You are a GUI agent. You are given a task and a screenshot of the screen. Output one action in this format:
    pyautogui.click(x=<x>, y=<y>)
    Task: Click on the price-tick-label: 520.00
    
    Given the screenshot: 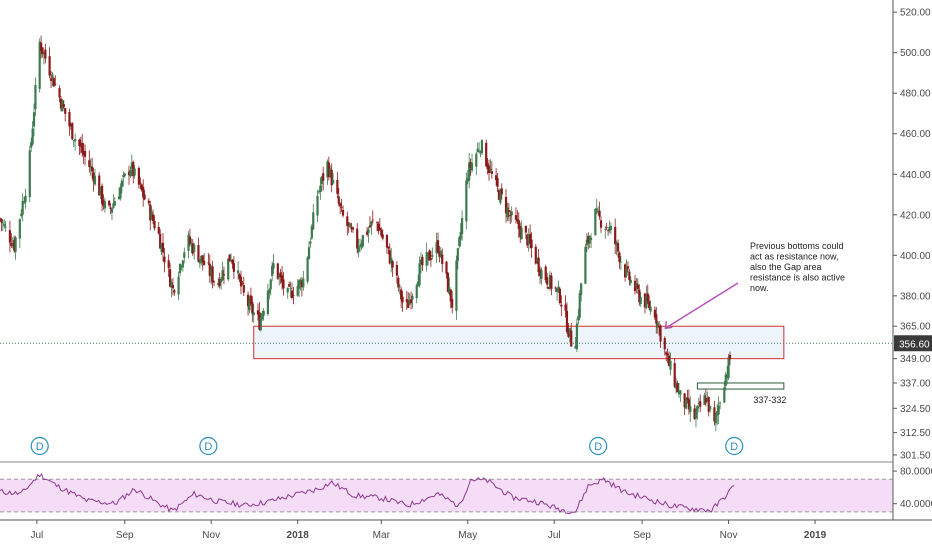 What is the action you would take?
    pyautogui.click(x=915, y=13)
    